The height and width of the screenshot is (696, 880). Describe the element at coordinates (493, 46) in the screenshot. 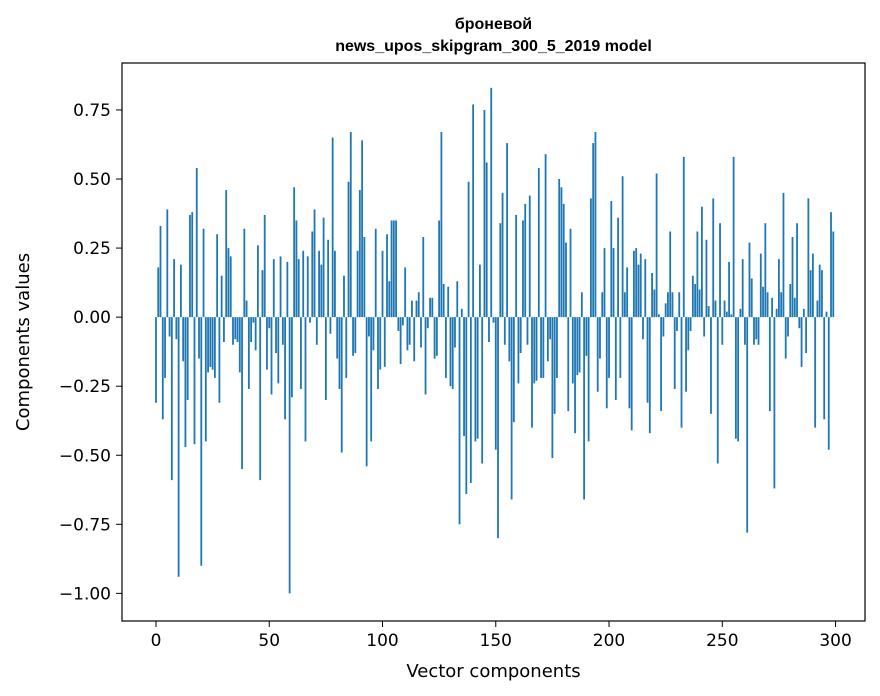

I see `chart-title-line-2: news_upos_skipgram_300_5_2019 model` at that location.